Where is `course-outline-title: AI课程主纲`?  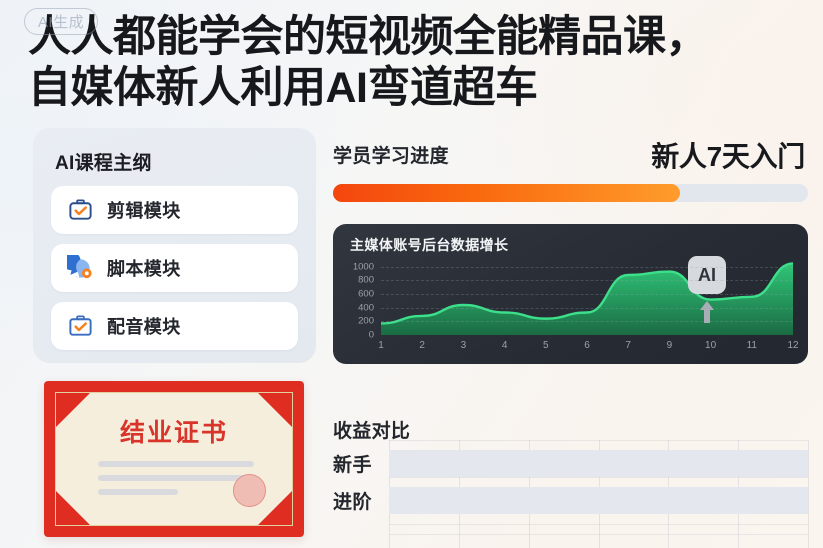 course-outline-title: AI课程主纲 is located at coordinates (103, 163).